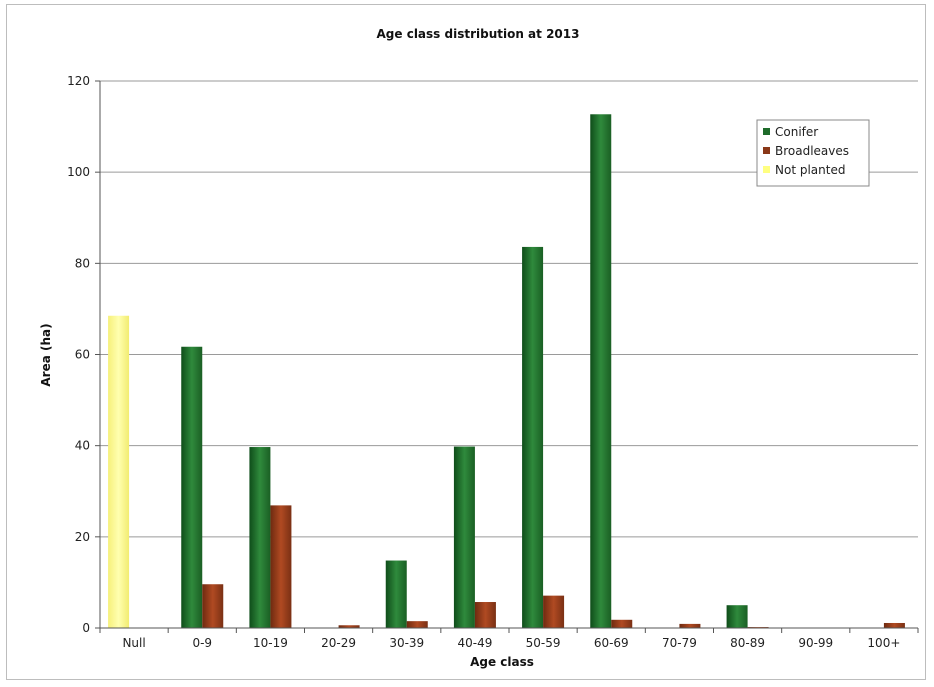 This screenshot has height=687, width=934. What do you see at coordinates (270, 643) in the screenshot?
I see `x-tick-label: 10-19` at bounding box center [270, 643].